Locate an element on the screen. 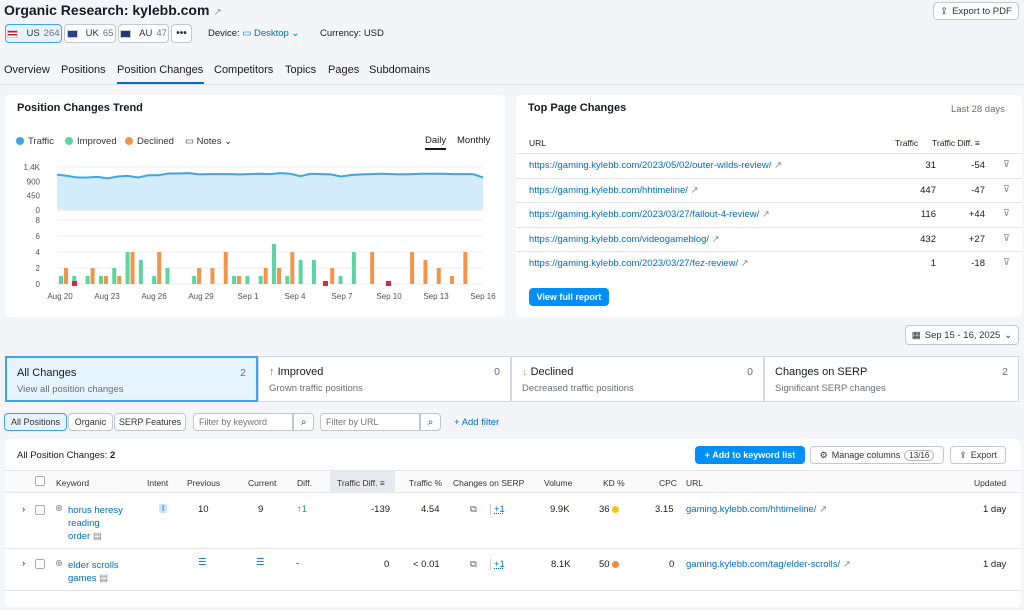 The image size is (1024, 610). summary-serp: Changes on SERP Significant SERP changes 2 is located at coordinates (891, 379).